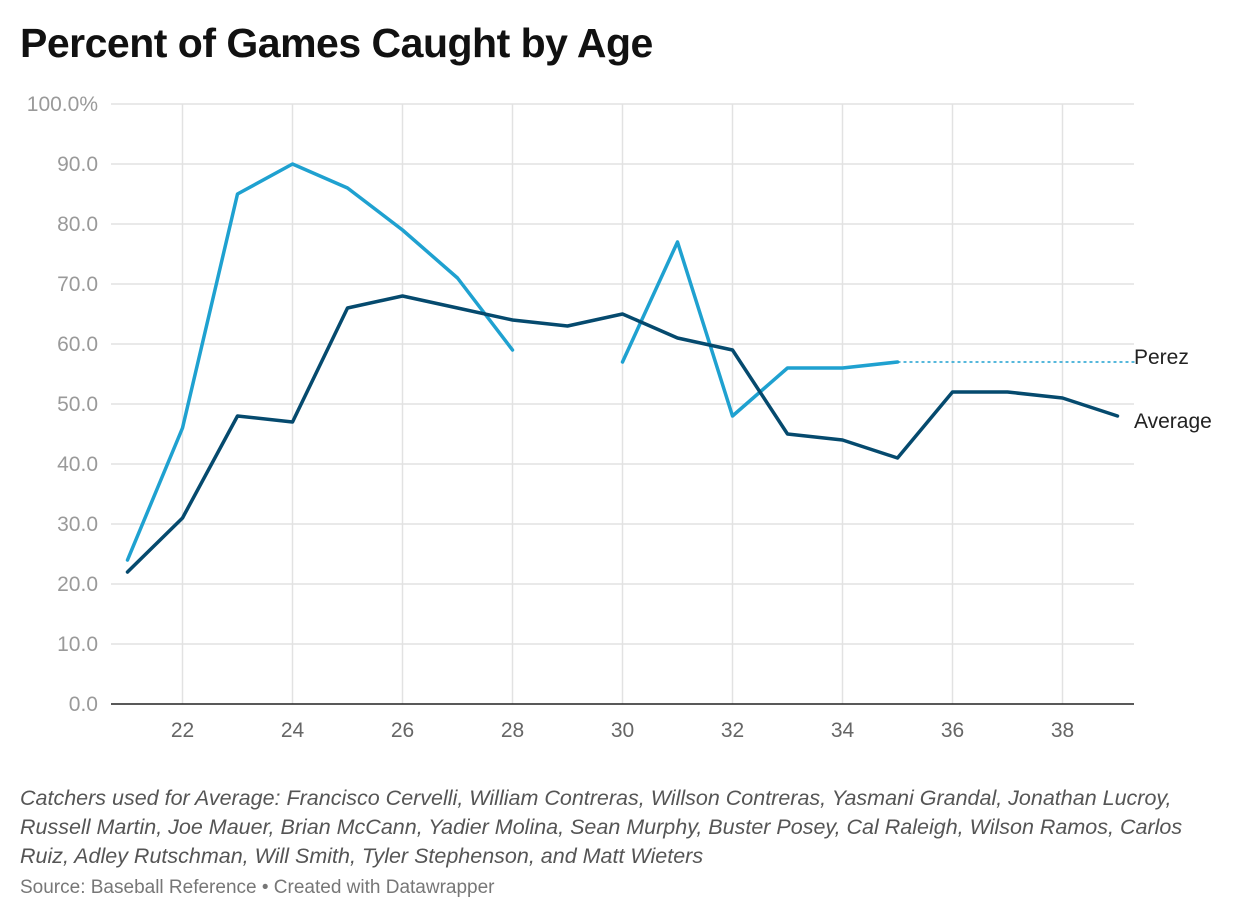  What do you see at coordinates (732, 730) in the screenshot?
I see `x-tick-label: 32` at bounding box center [732, 730].